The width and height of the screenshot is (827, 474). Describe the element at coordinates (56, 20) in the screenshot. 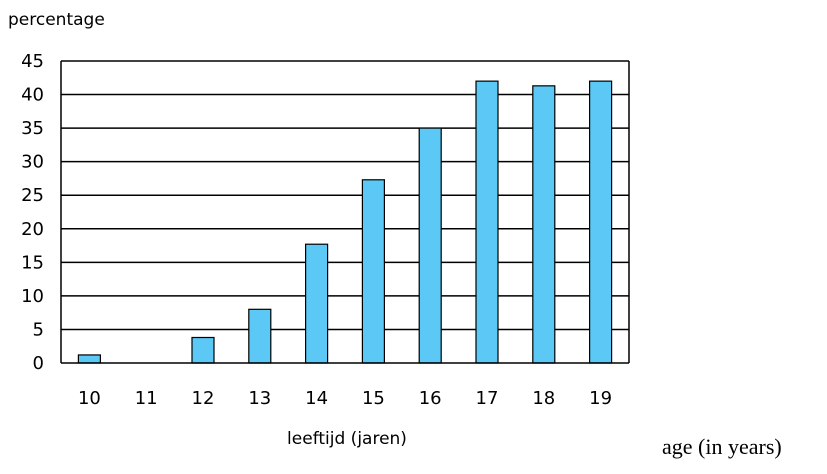

I see `y-axis-title: percentage` at that location.